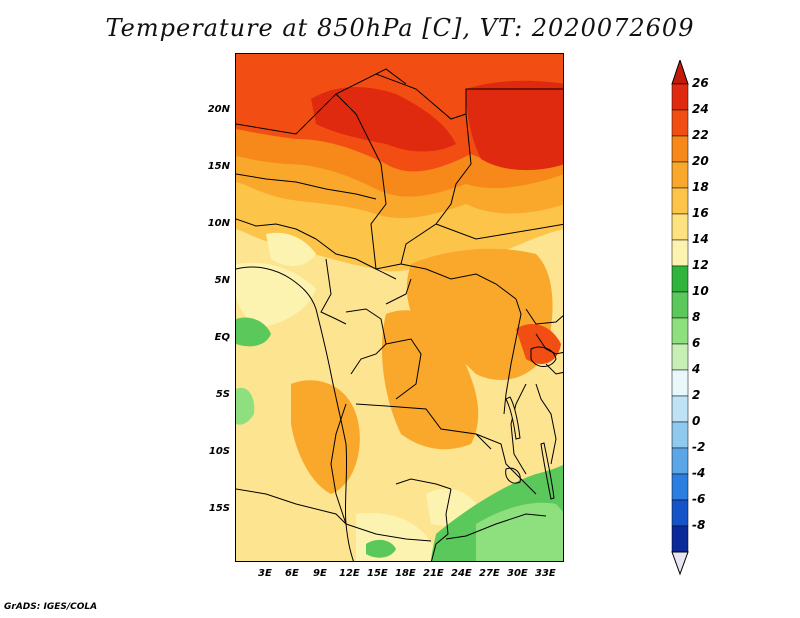  Describe the element at coordinates (517, 573) in the screenshot. I see `lon-label: 30E` at that location.